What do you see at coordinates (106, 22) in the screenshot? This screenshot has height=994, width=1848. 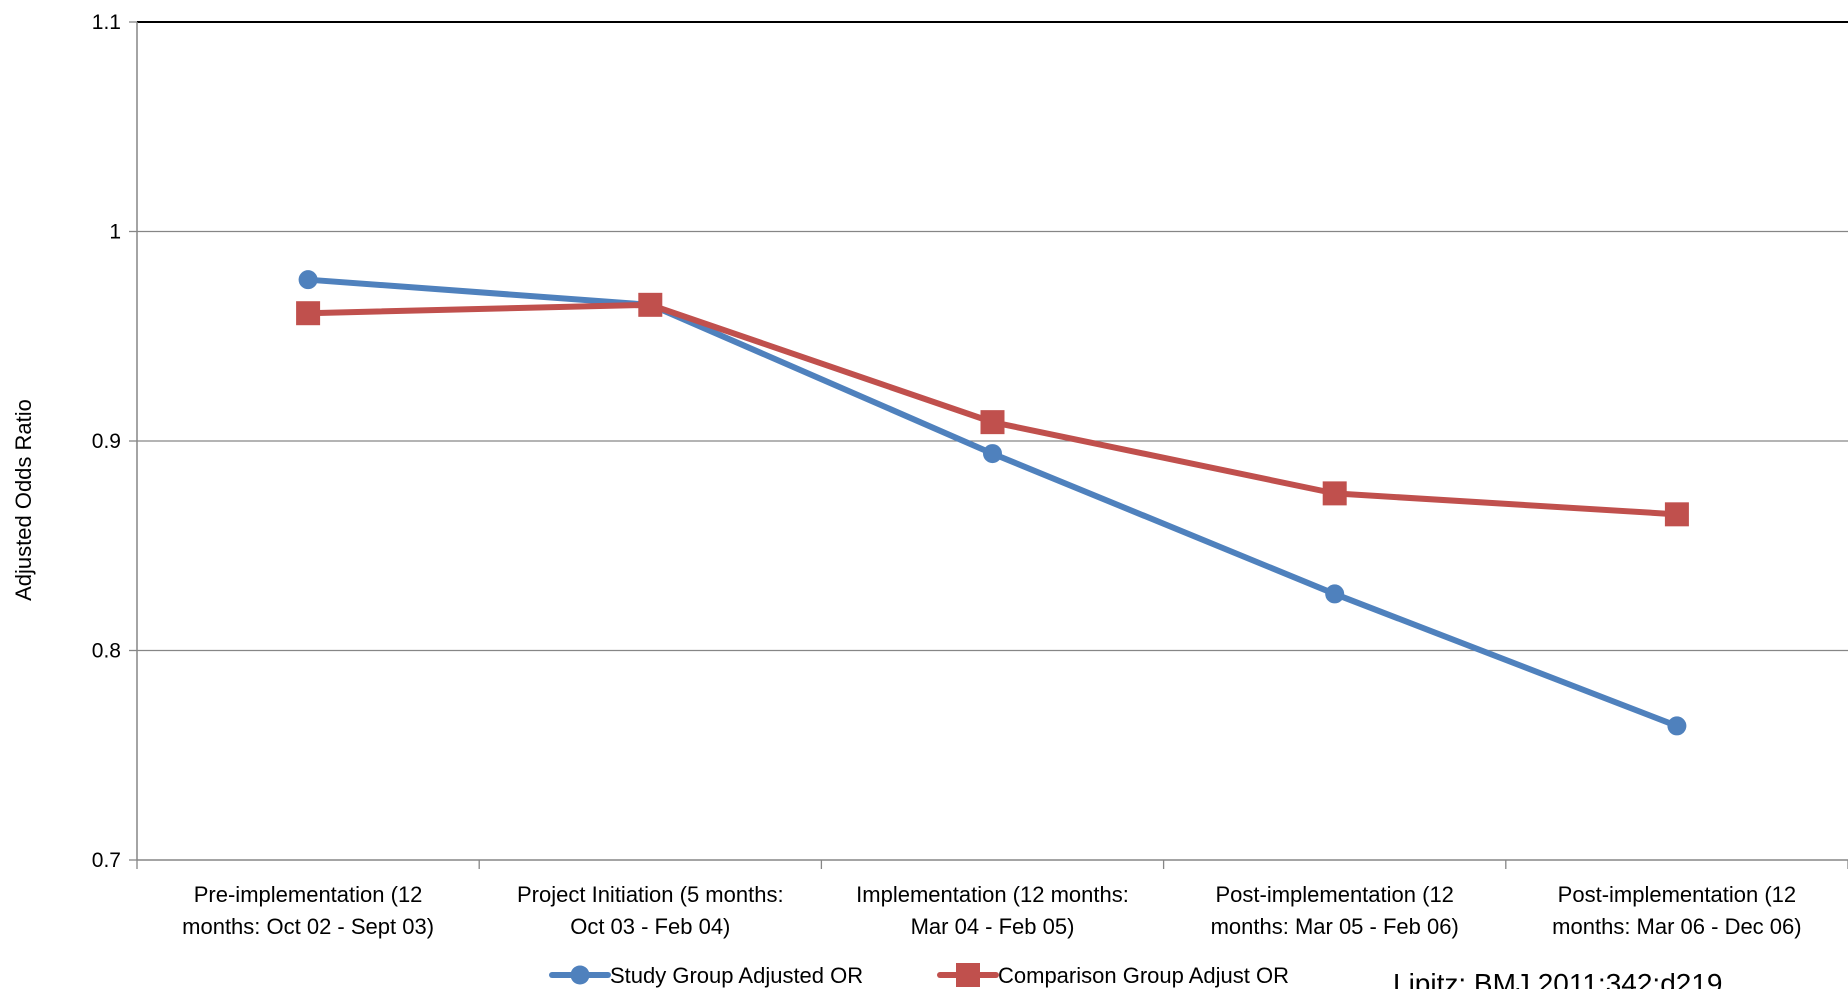 I see `y-tick-label: 1.1` at bounding box center [106, 22].